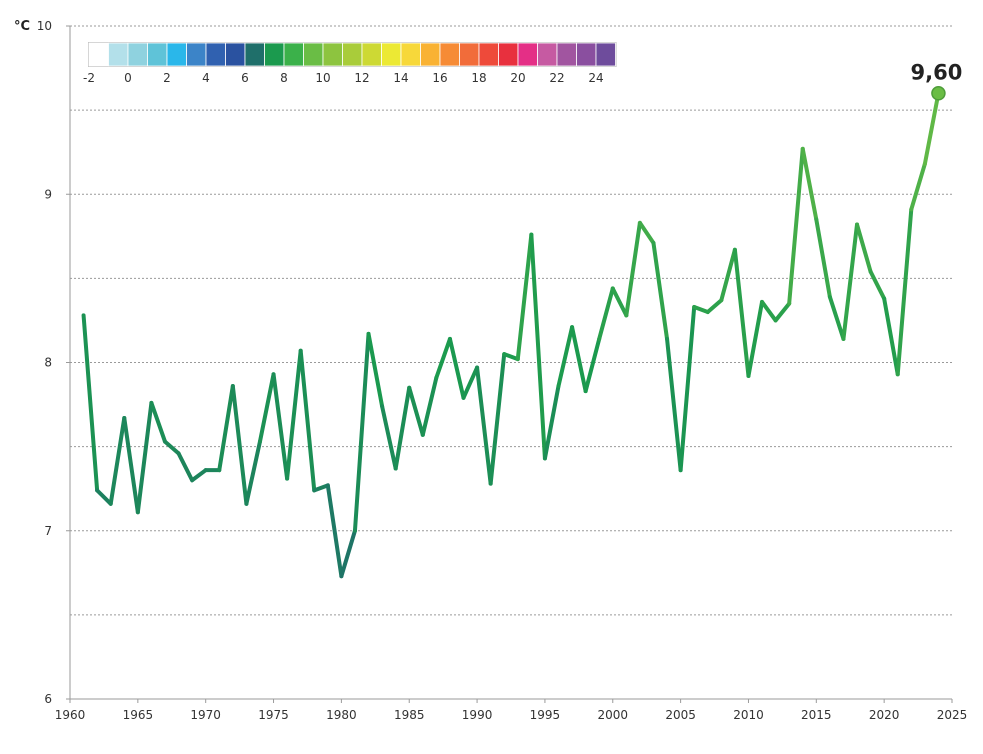  I want to click on color-scale-label: 14, so click(400, 78).